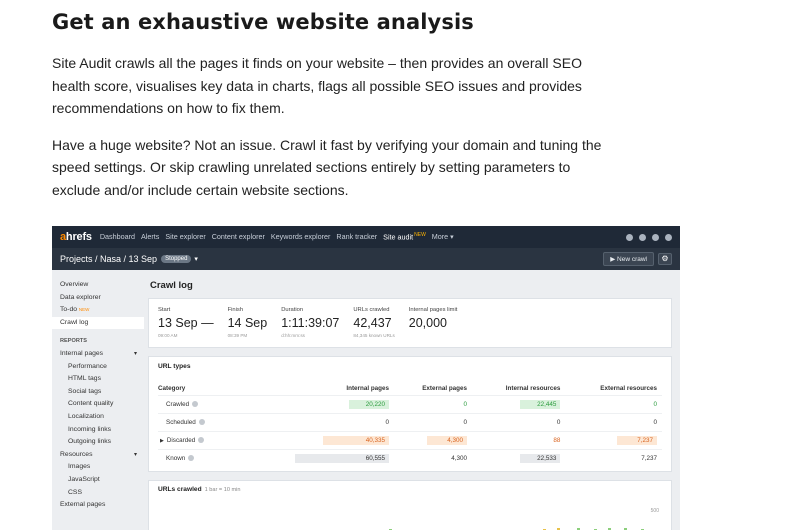 The image size is (800, 530). I want to click on column-header: External pages, so click(445, 388).